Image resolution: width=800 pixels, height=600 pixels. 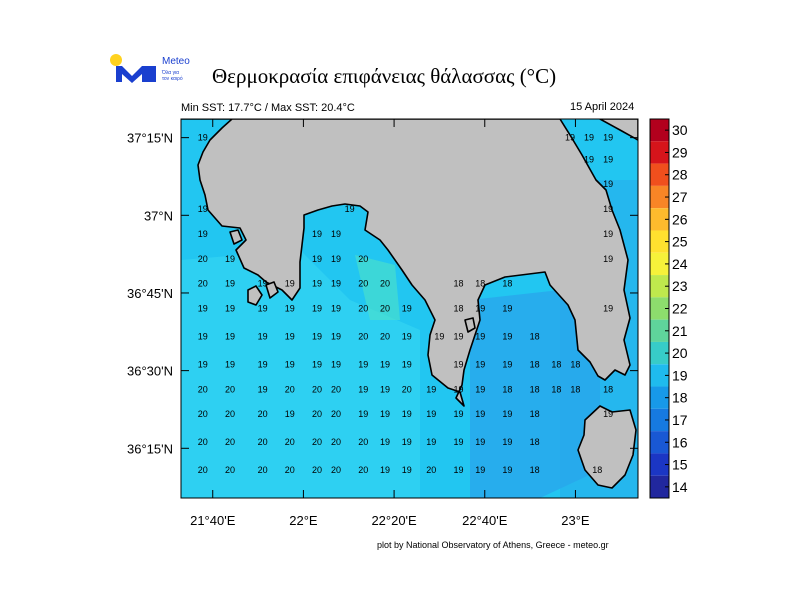 What do you see at coordinates (680, 420) in the screenshot?
I see `colorbar-label: 17` at bounding box center [680, 420].